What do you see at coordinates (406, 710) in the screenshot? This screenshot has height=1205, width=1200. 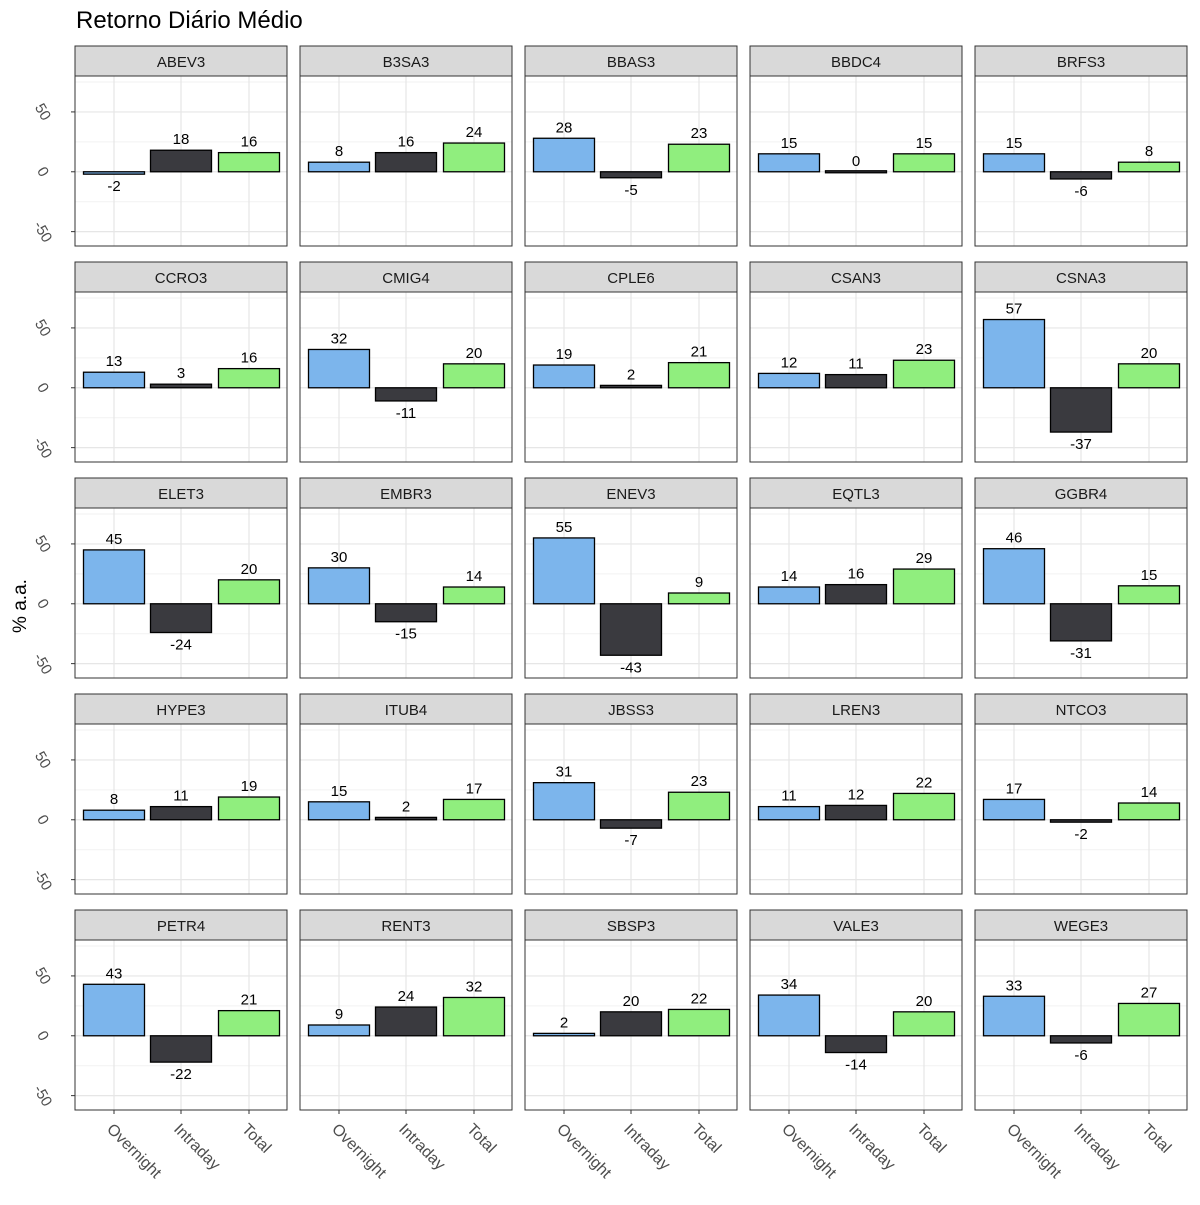 I see `facet-strip-label: ITUB4` at bounding box center [406, 710].